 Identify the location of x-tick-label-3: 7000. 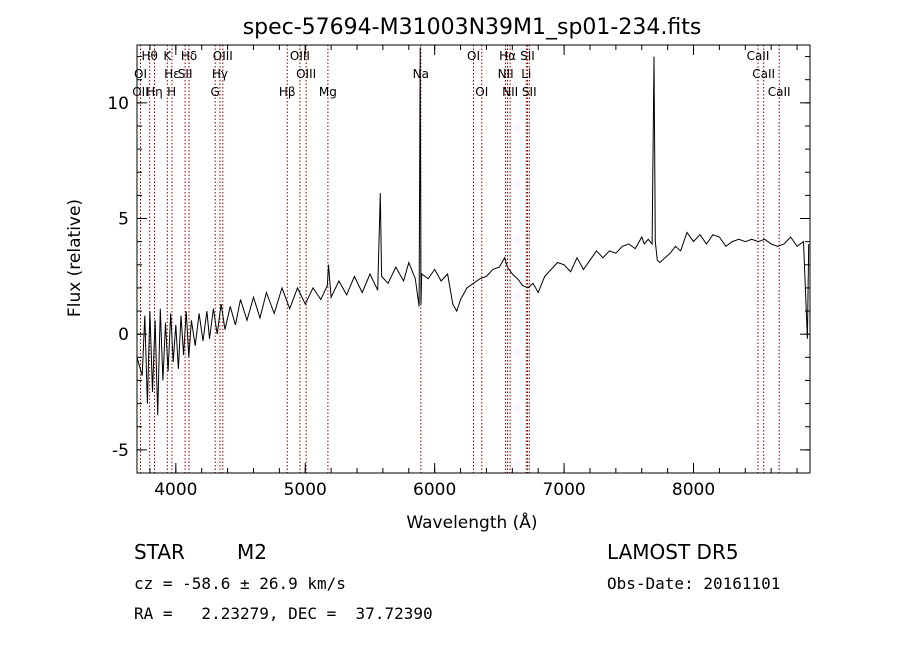
(563, 490).